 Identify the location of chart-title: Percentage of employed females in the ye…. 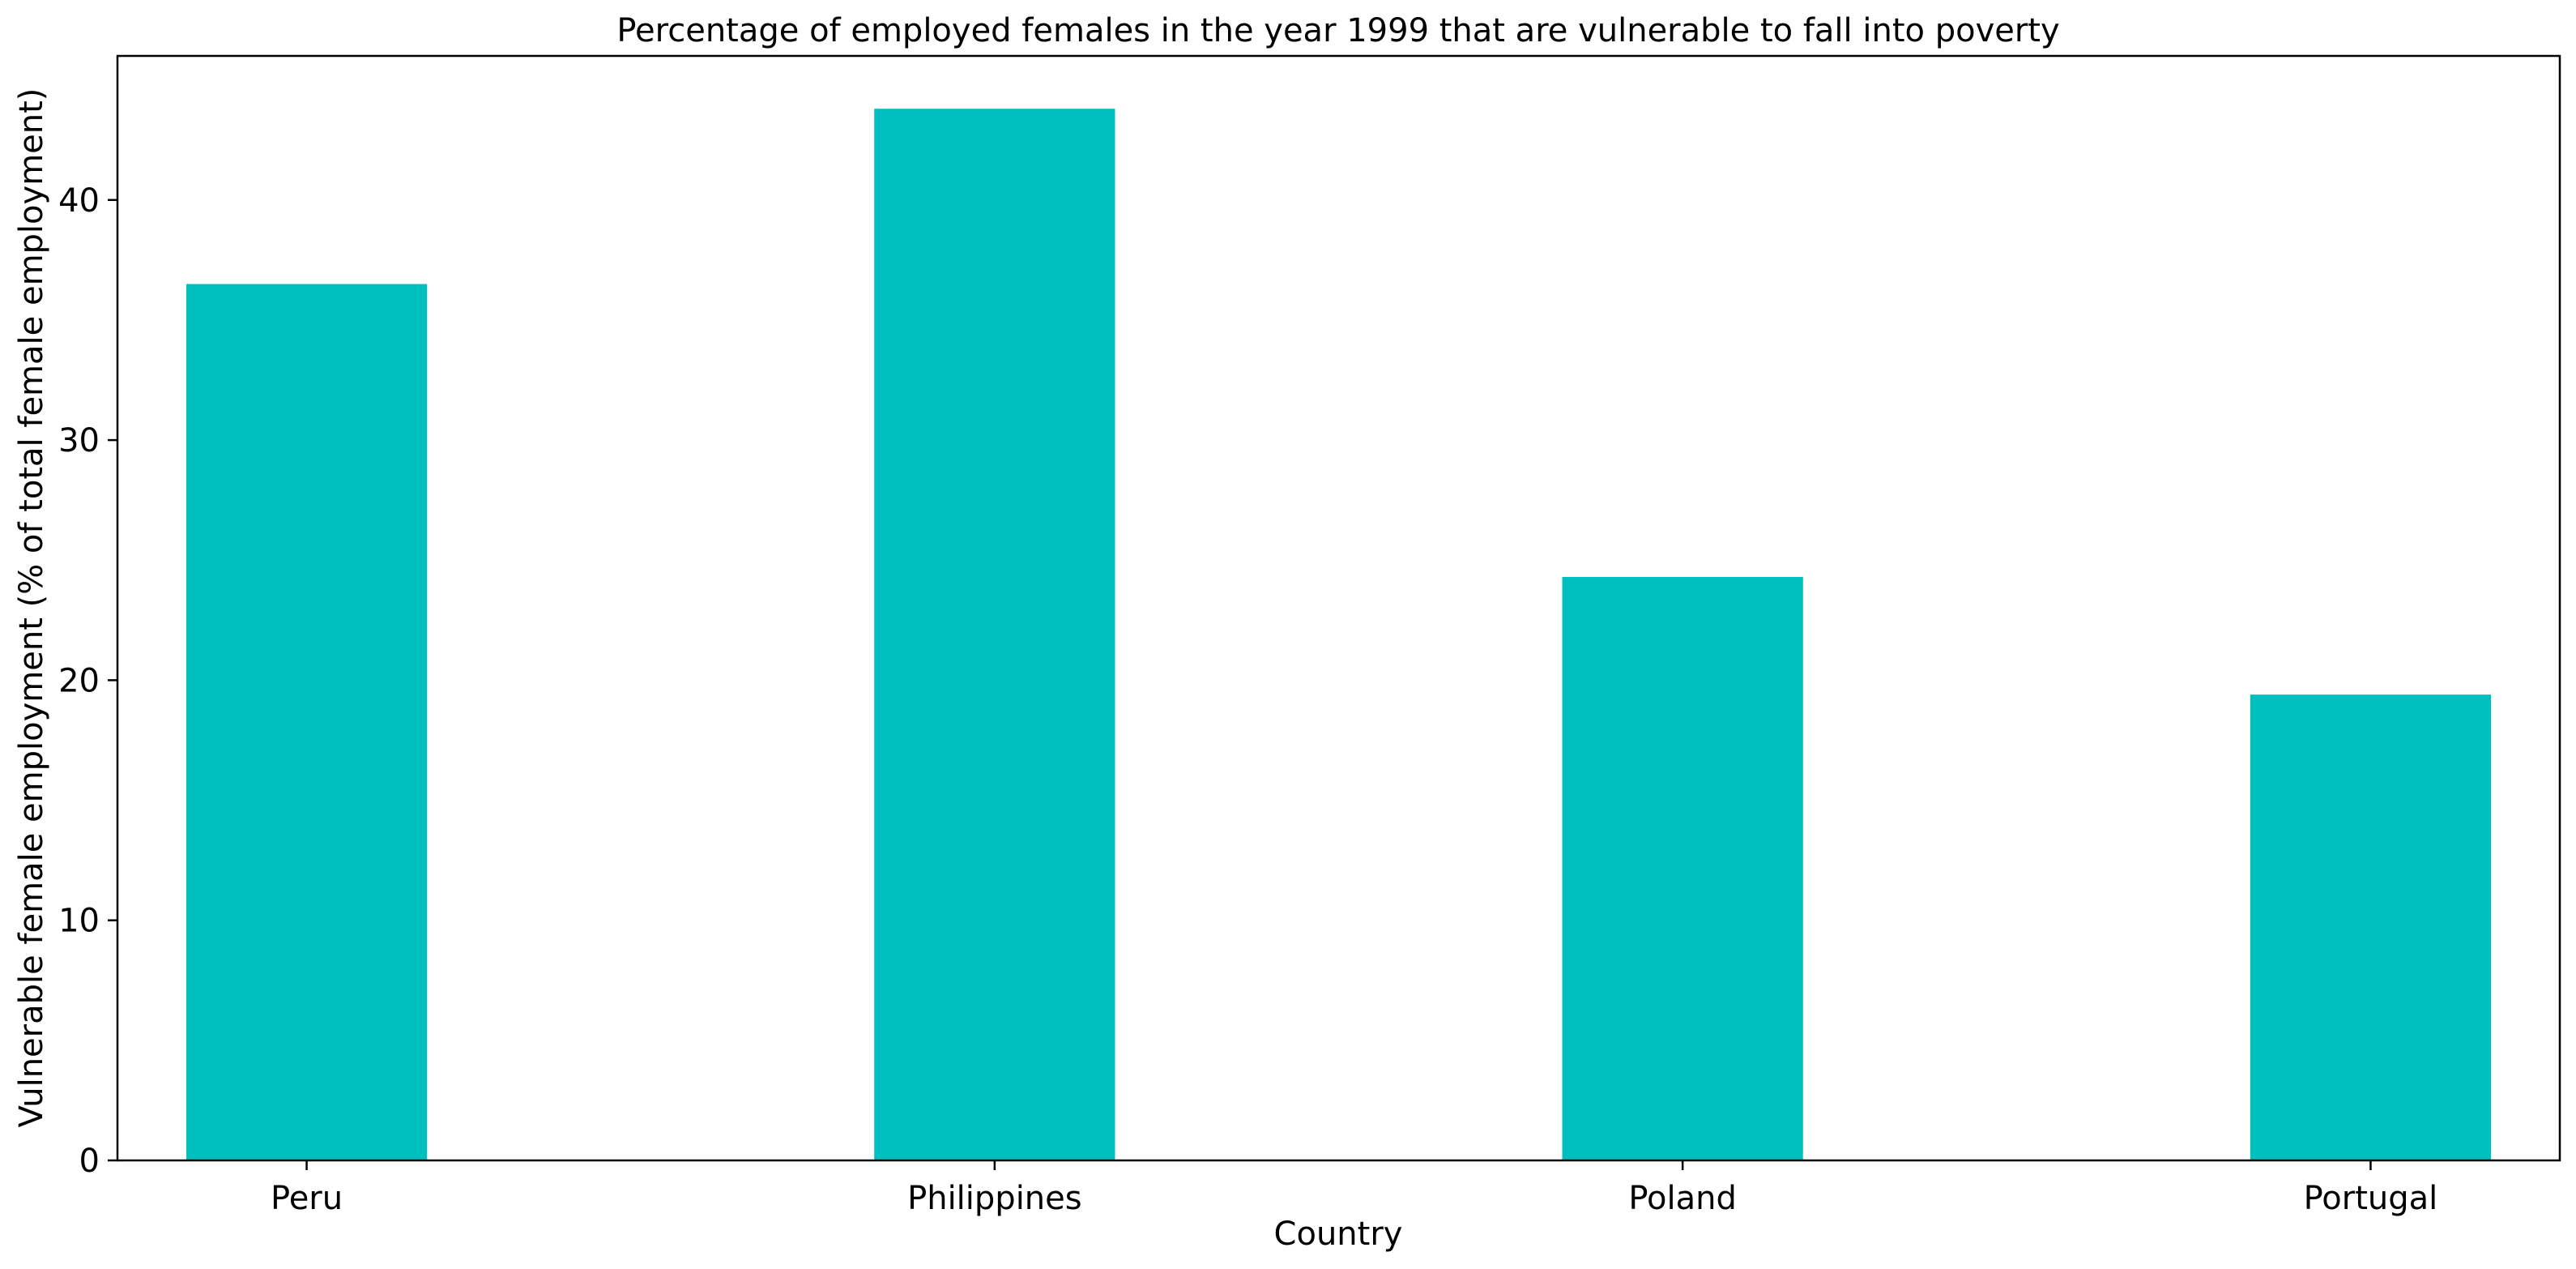
(1338, 30).